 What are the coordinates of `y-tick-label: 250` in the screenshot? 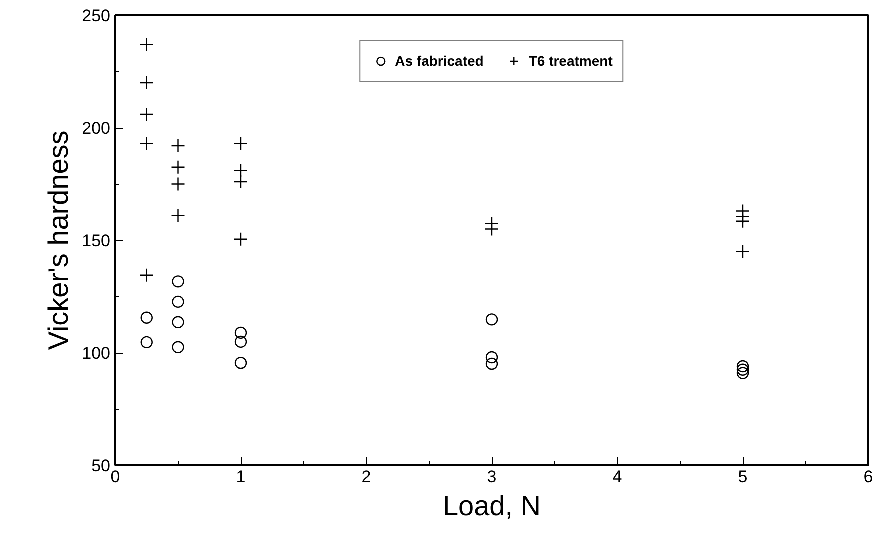 It's located at (96, 16).